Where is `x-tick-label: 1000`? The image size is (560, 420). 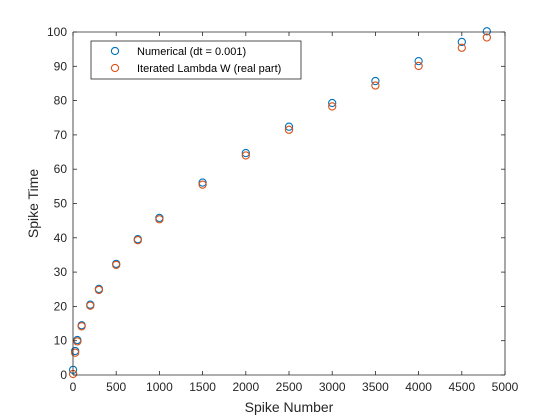 x-tick-label: 1000 is located at coordinates (159, 387).